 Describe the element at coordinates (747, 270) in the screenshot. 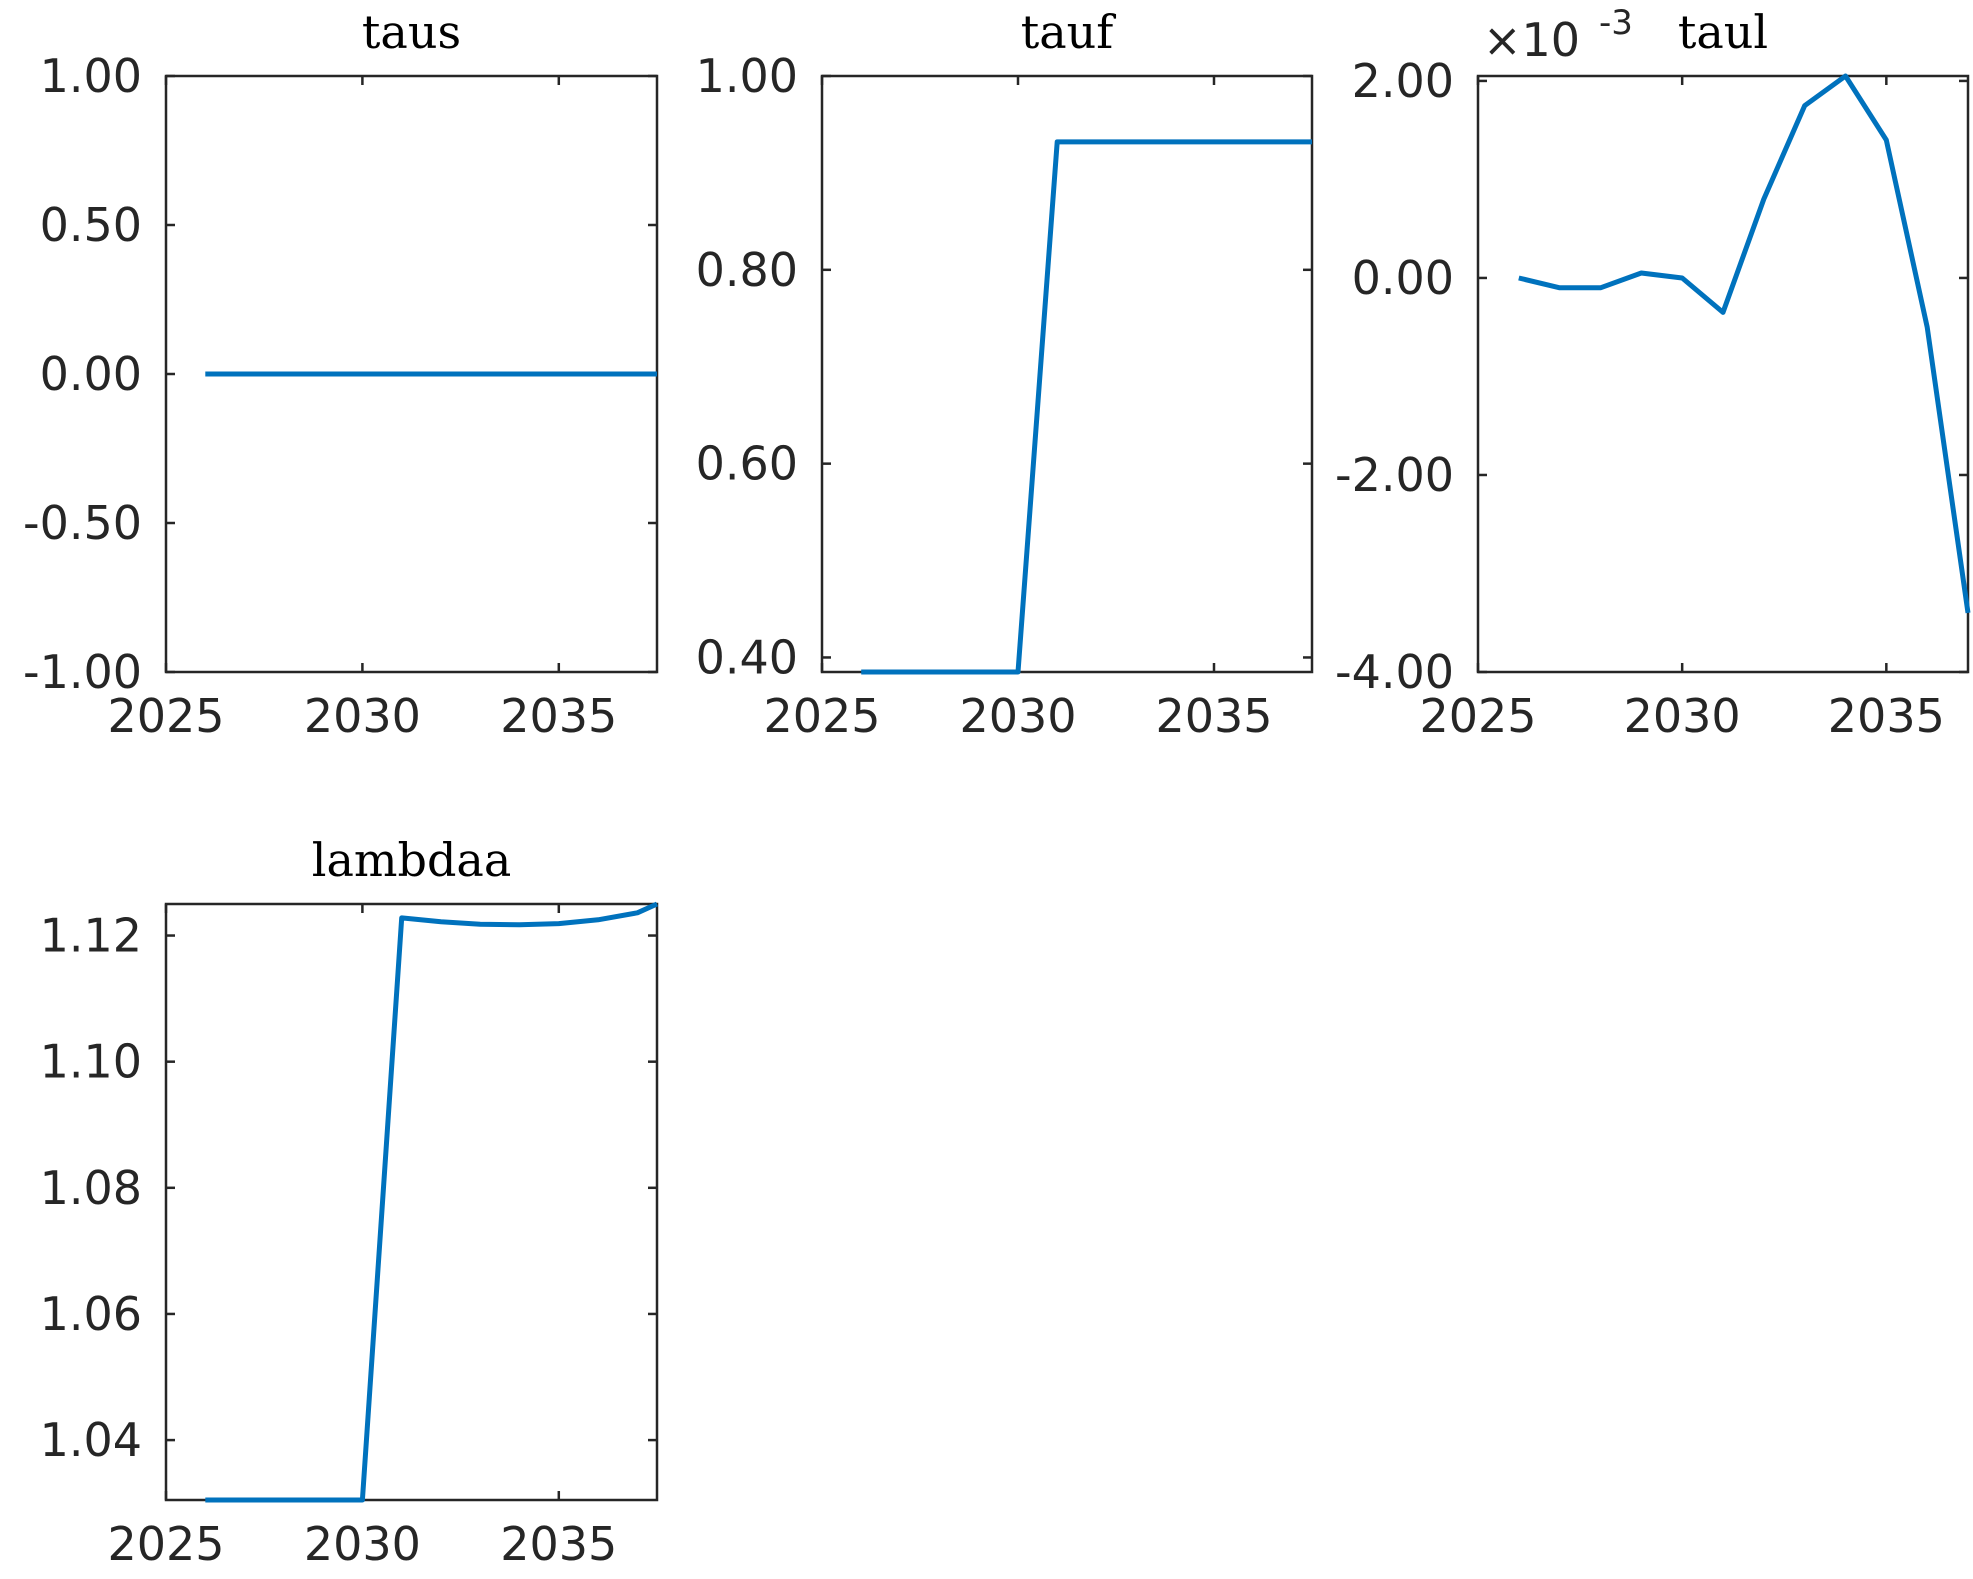

I see `y-tick-label: 0.80` at that location.